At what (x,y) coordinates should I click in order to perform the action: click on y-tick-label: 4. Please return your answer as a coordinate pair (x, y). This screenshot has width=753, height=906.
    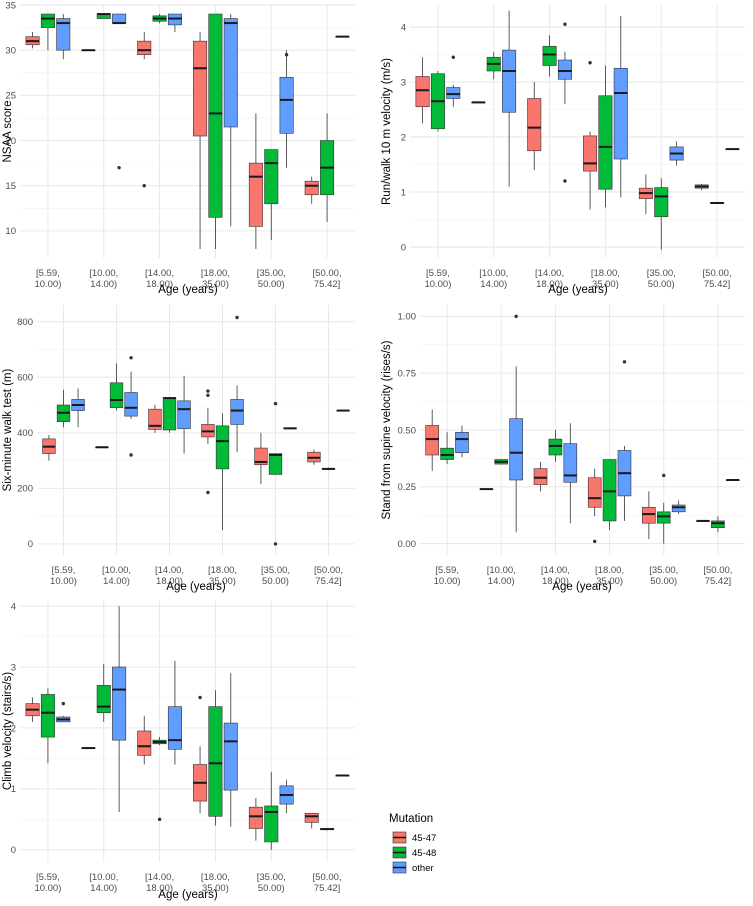
    Looking at the image, I should click on (403, 27).